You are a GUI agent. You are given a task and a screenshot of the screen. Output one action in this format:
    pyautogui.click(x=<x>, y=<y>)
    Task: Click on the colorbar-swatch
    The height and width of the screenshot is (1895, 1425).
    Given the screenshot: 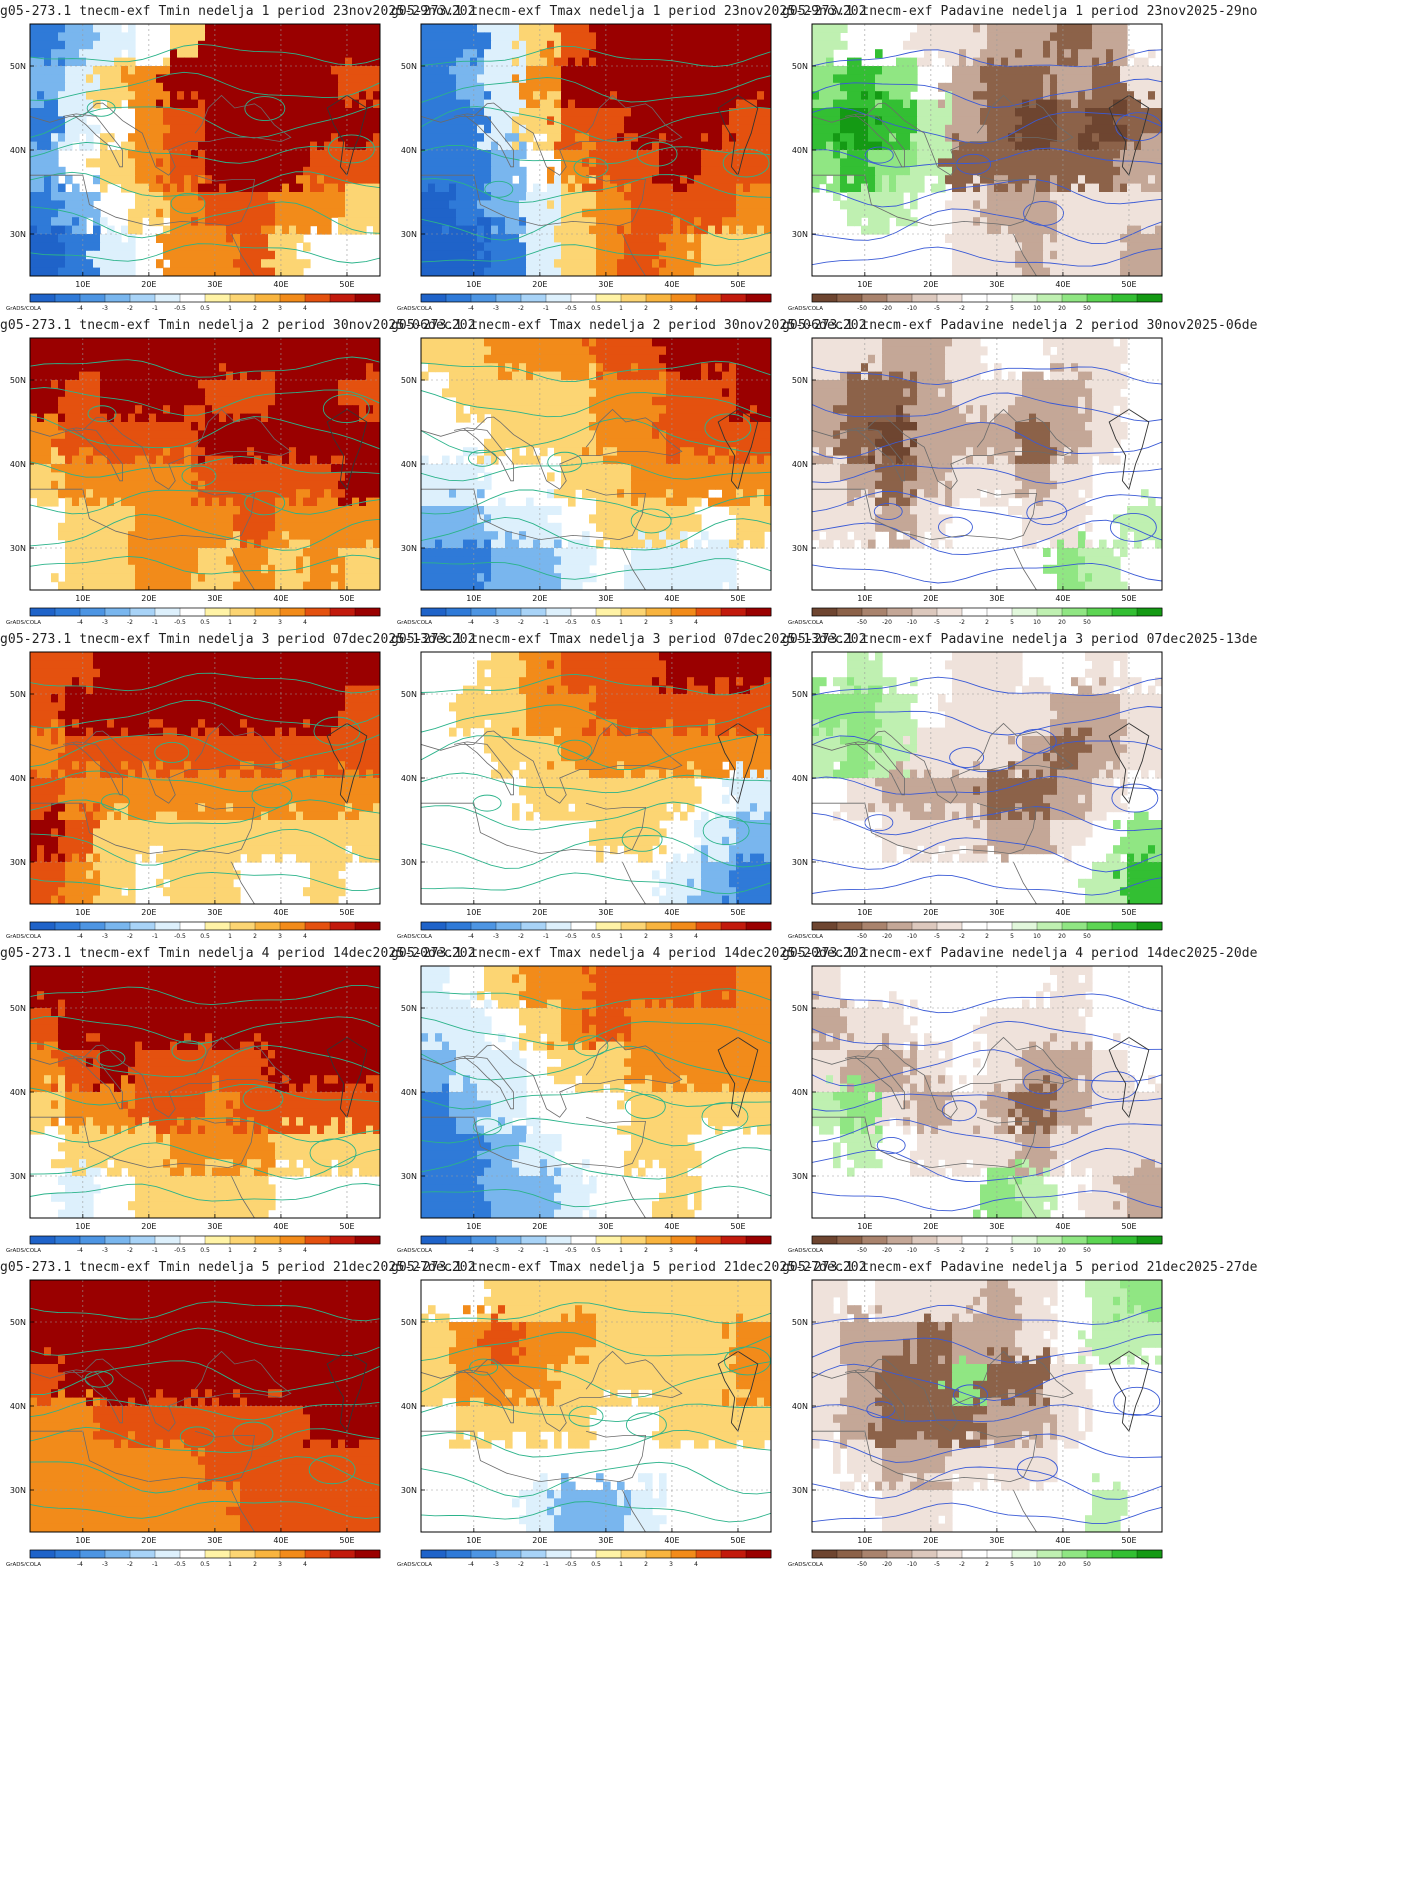 What is the action you would take?
    pyautogui.click(x=824, y=298)
    